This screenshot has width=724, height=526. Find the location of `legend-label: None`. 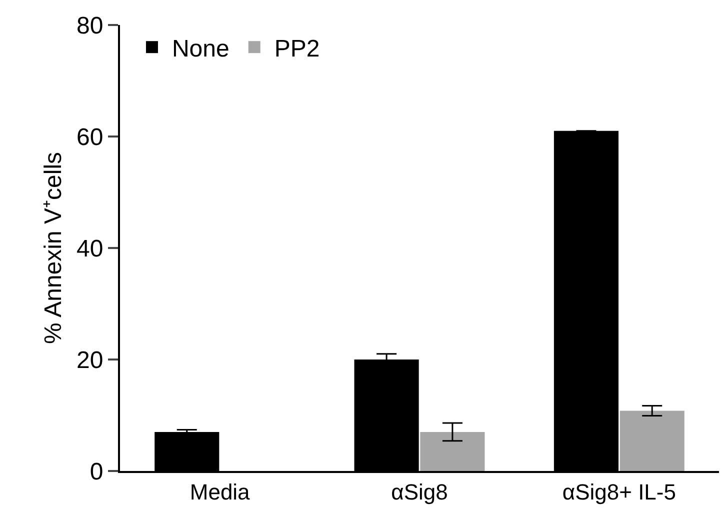

legend-label: None is located at coordinates (201, 48).